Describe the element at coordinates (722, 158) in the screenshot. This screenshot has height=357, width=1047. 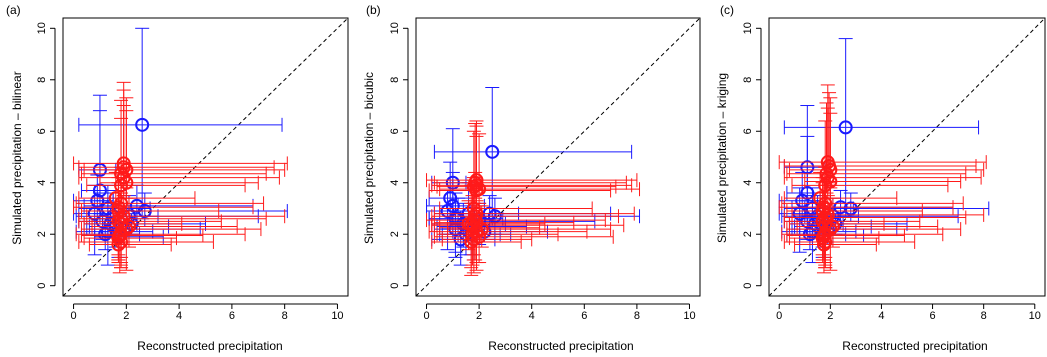
I see `y-axis-label: Simulated precipitation – kriging` at that location.